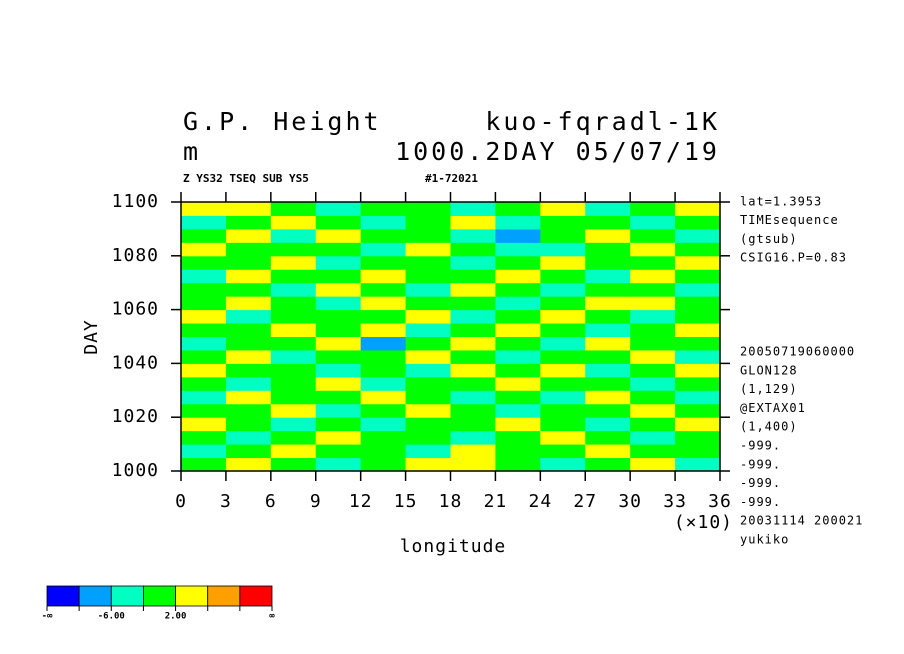 This screenshot has height=654, width=904. What do you see at coordinates (246, 178) in the screenshot?
I see `header-left: Z YS32 TSEQ SUB YS5` at bounding box center [246, 178].